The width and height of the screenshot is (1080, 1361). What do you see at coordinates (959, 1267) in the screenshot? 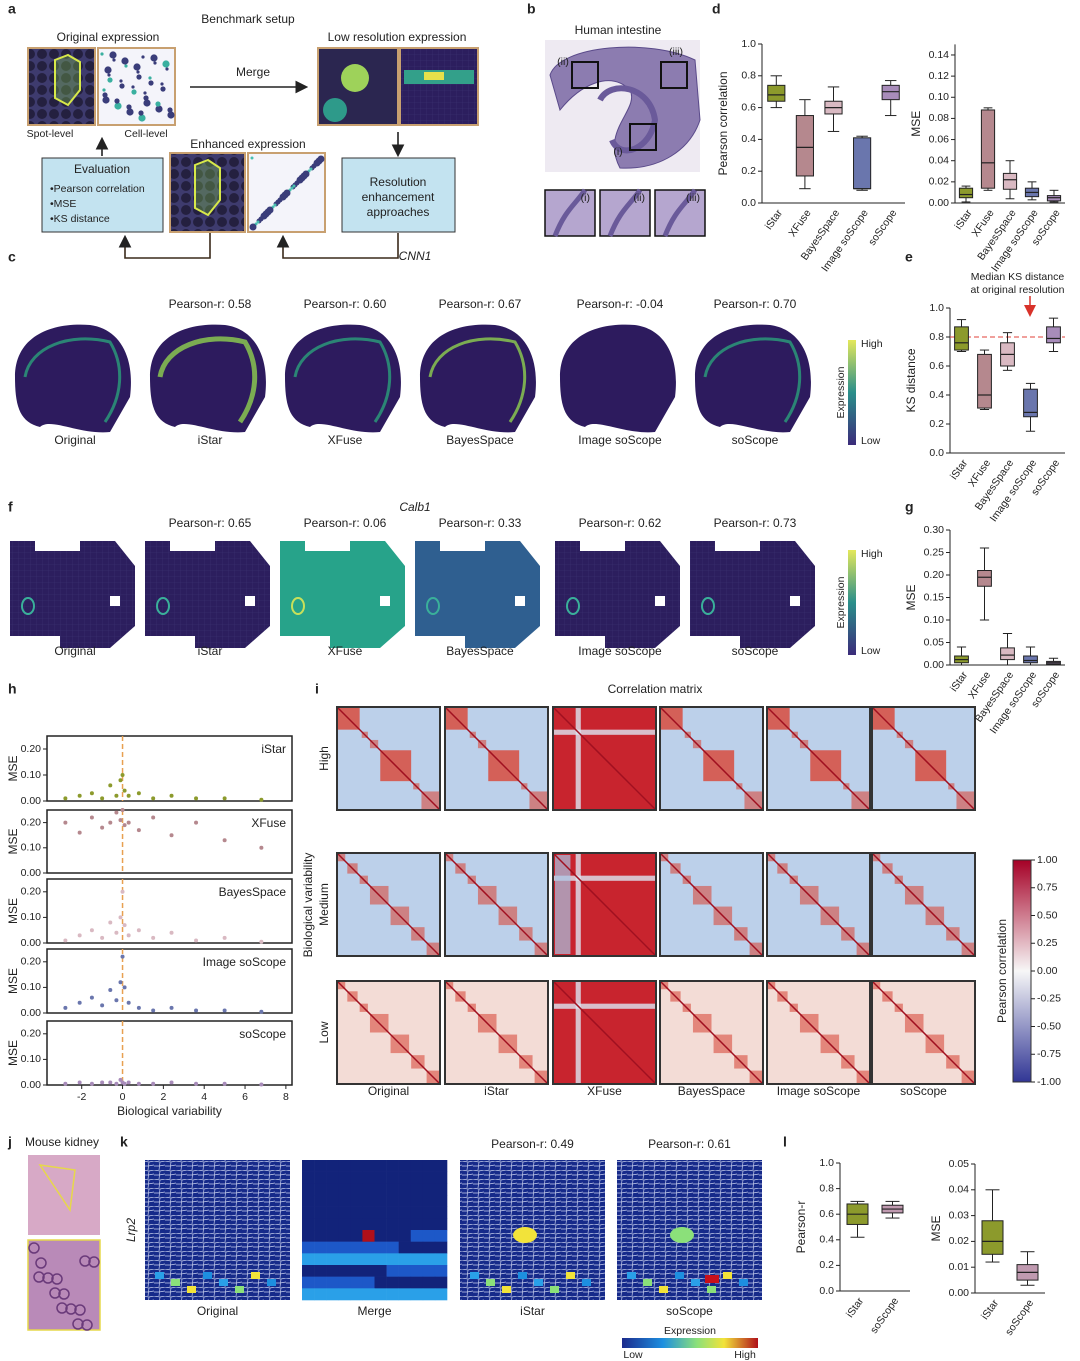
I see `y-tick-label: 0.01` at bounding box center [959, 1267].